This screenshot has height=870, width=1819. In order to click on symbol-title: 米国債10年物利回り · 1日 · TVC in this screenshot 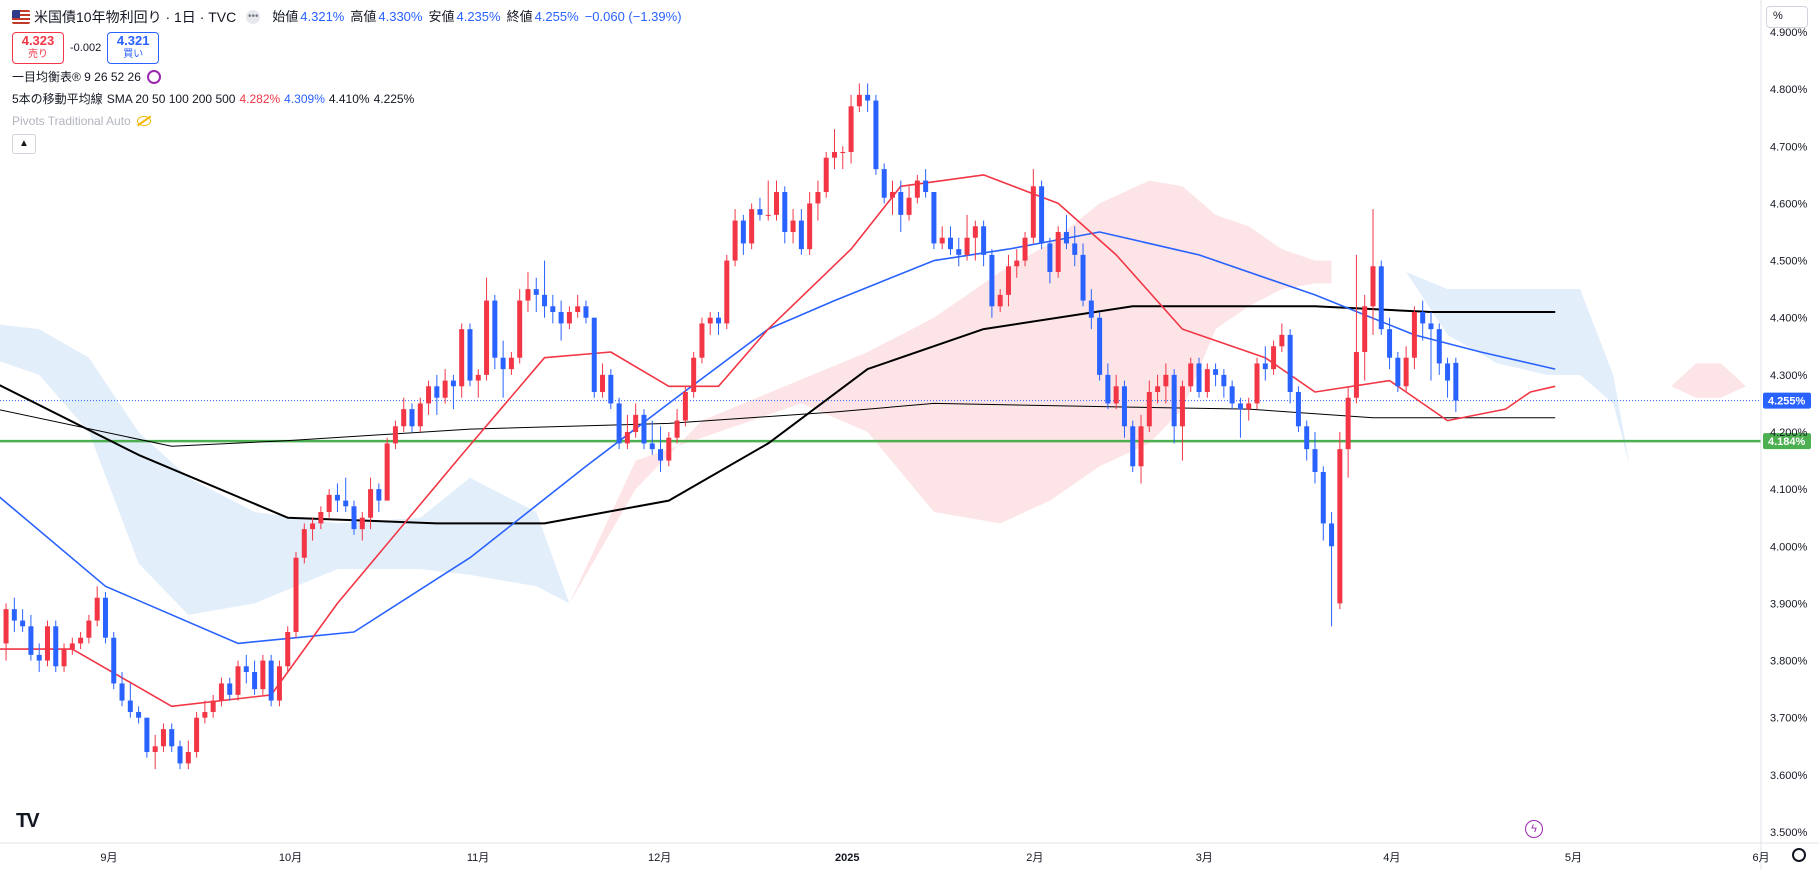, I will do `click(135, 17)`.